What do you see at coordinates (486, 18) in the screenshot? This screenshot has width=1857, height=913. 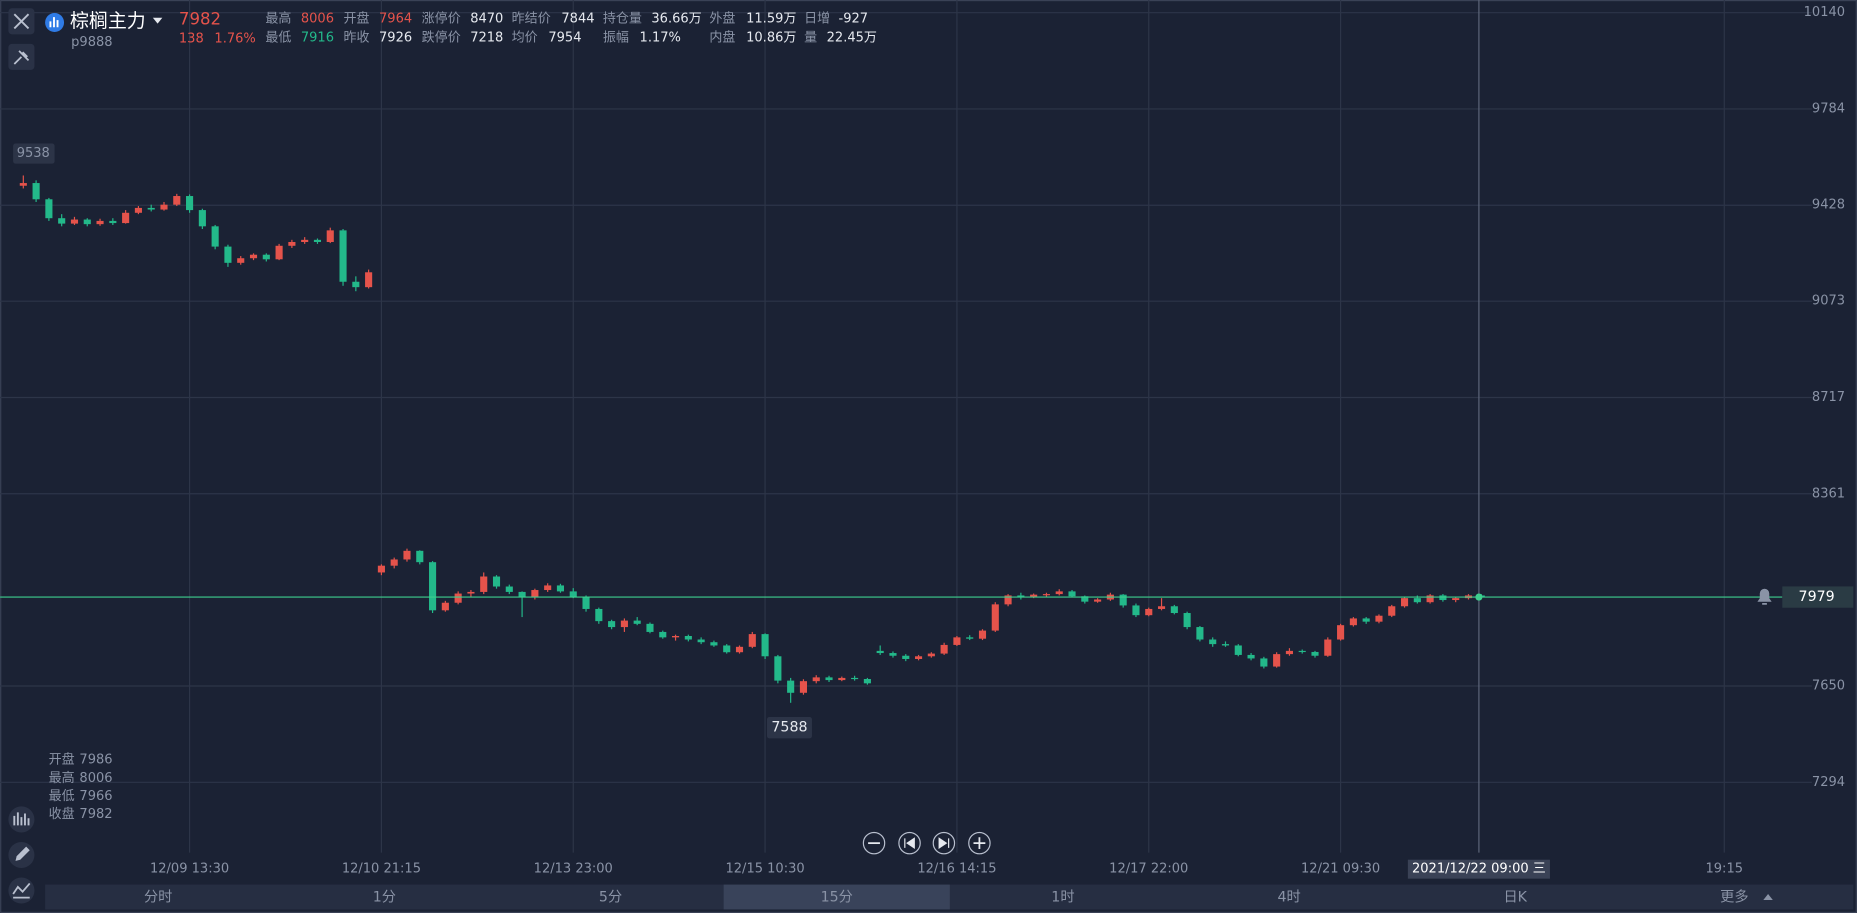 I see `quote-value: 8470` at bounding box center [486, 18].